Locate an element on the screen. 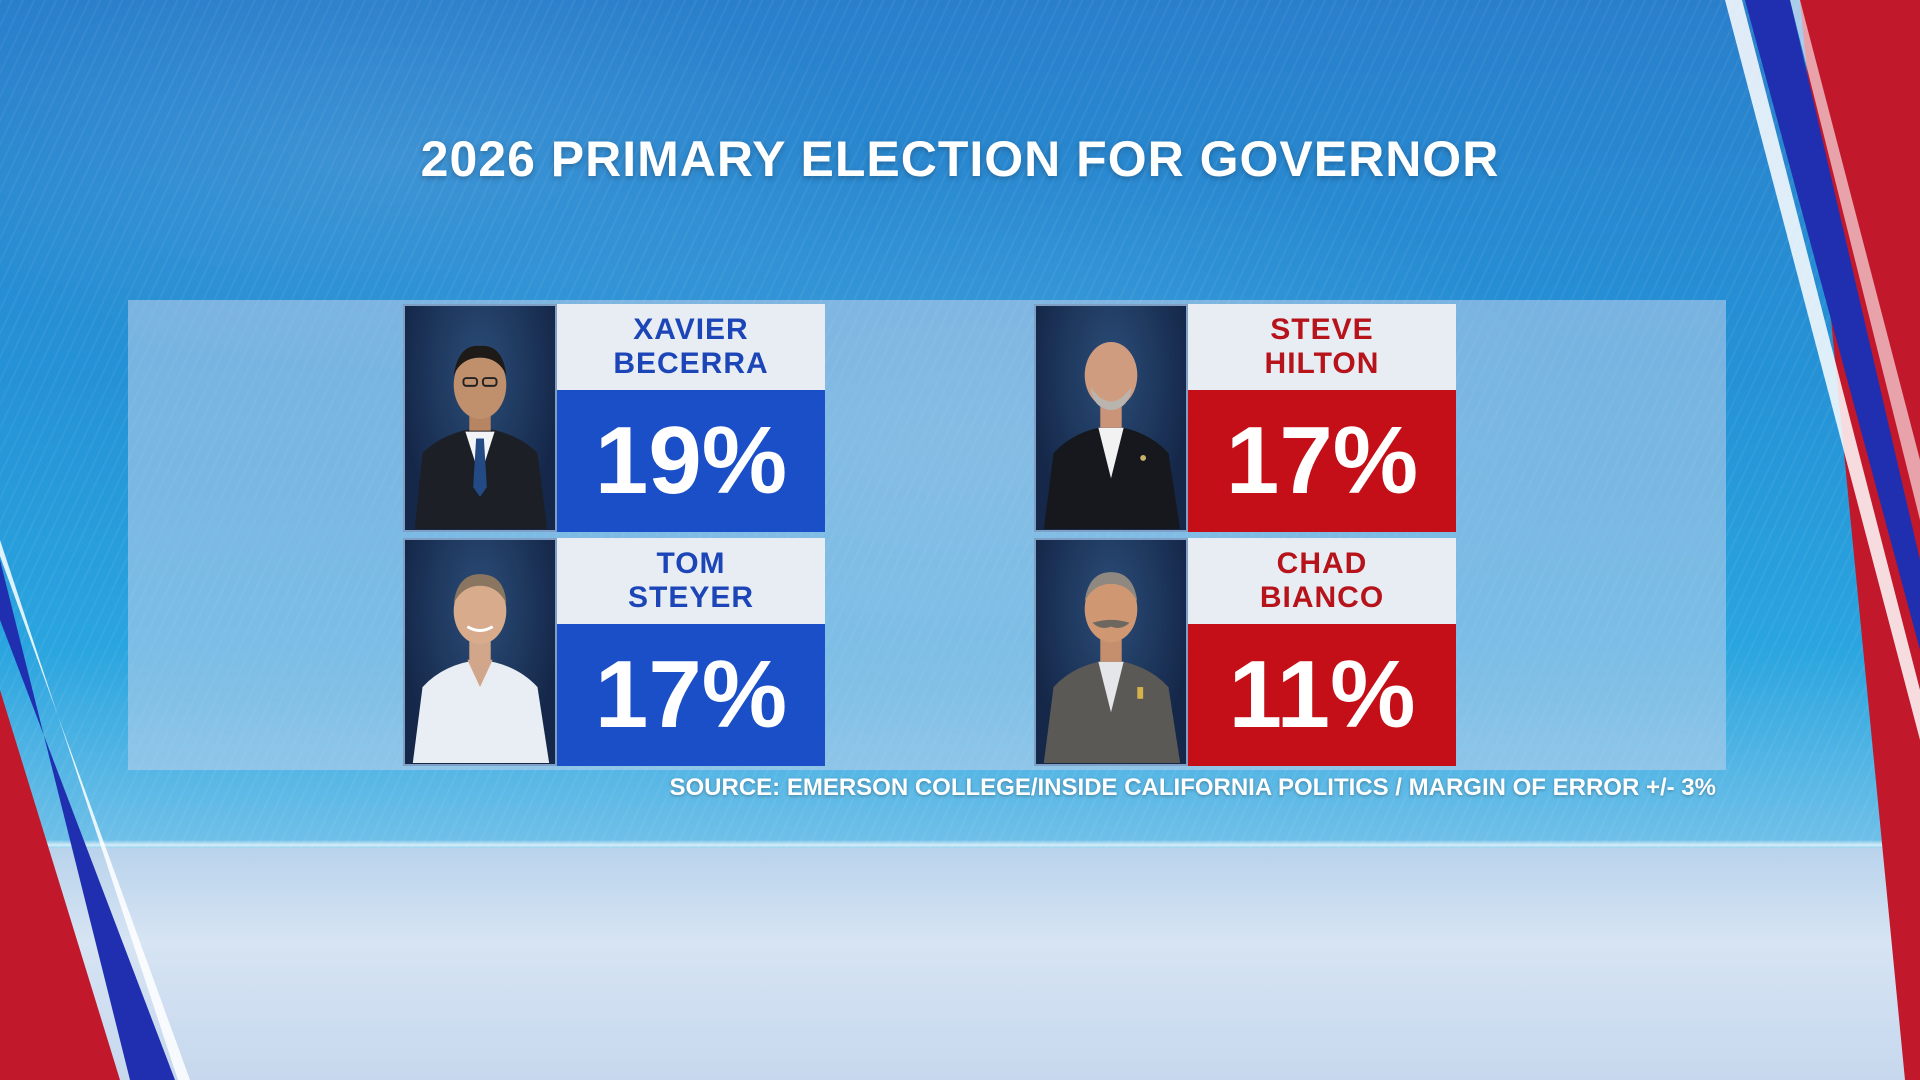 The image size is (1920, 1080). right-white-stripe is located at coordinates (1822, 370).